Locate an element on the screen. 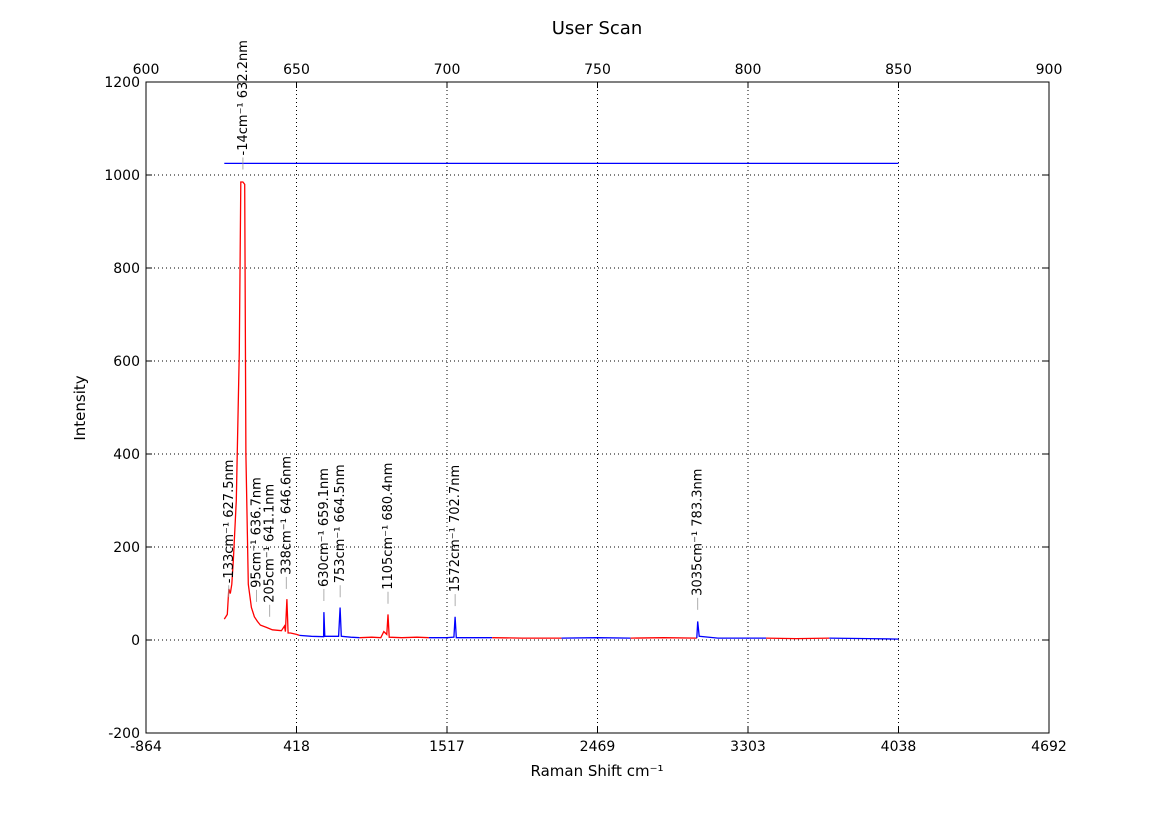 The image size is (1165, 815). x2-tick-label: 650 is located at coordinates (296, 70).